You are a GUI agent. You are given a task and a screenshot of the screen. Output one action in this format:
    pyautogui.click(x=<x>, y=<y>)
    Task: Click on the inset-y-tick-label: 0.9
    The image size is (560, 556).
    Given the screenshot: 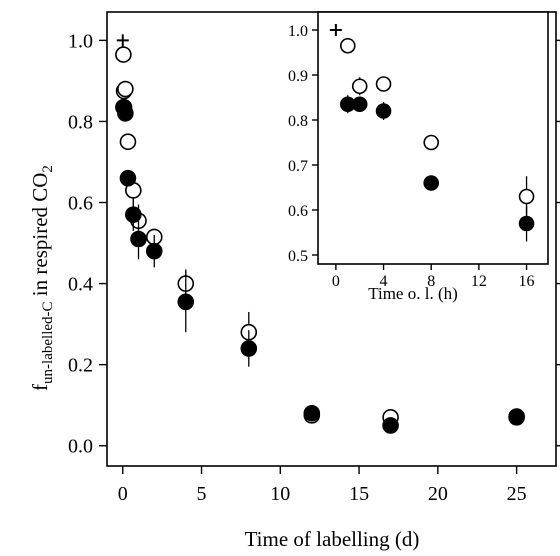 What is the action you would take?
    pyautogui.click(x=298, y=76)
    